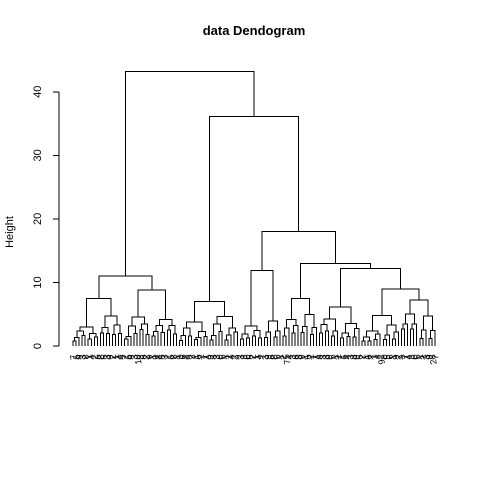 This screenshot has height=480, width=480. I want to click on leaf-label-36: 8, so click(180, 357).